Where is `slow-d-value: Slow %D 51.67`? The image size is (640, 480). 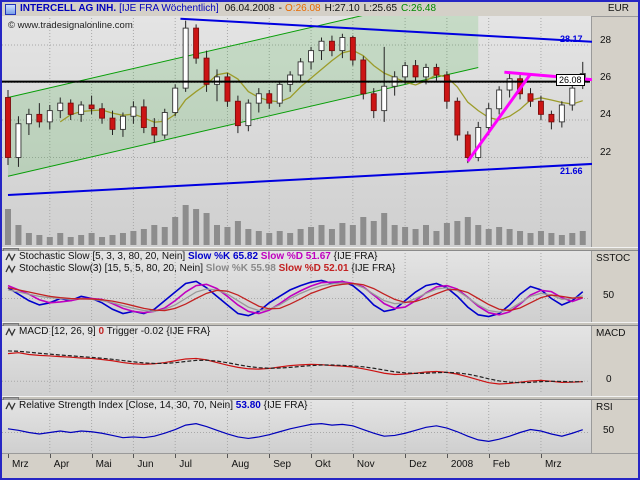
slow-d-value: Slow %D 51.67 is located at coordinates (295, 256).